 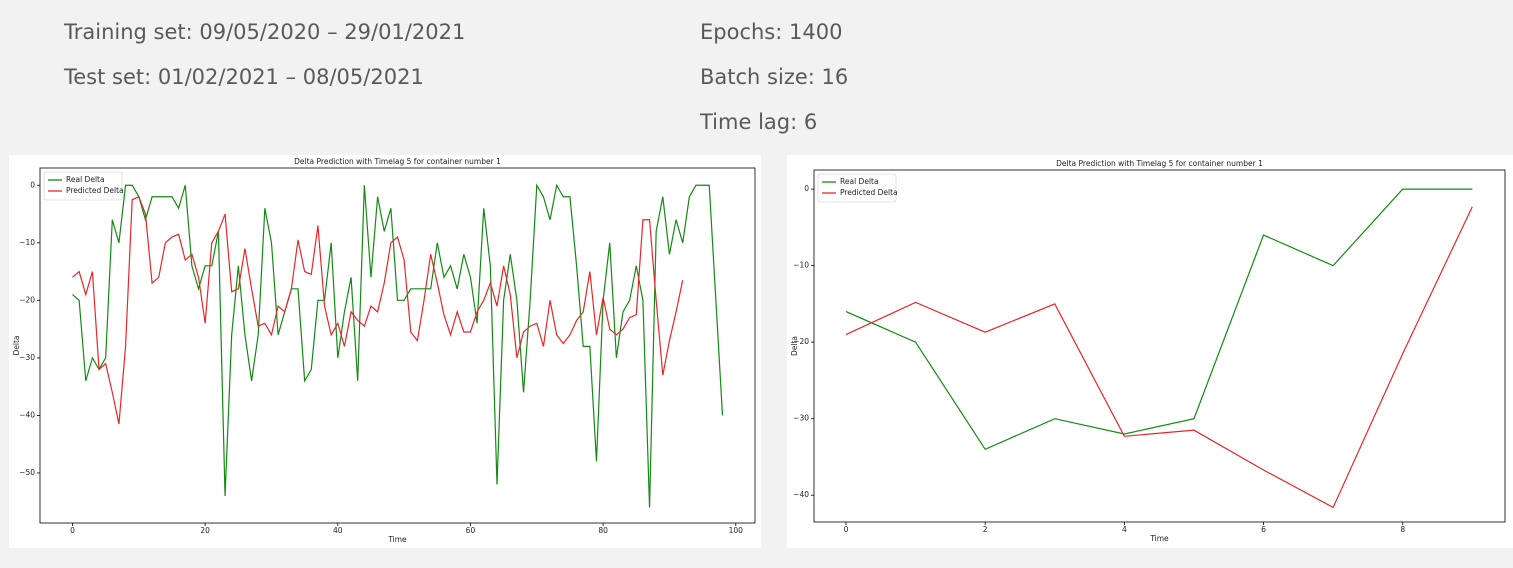 I want to click on x-tick-label: 80, so click(x=603, y=530).